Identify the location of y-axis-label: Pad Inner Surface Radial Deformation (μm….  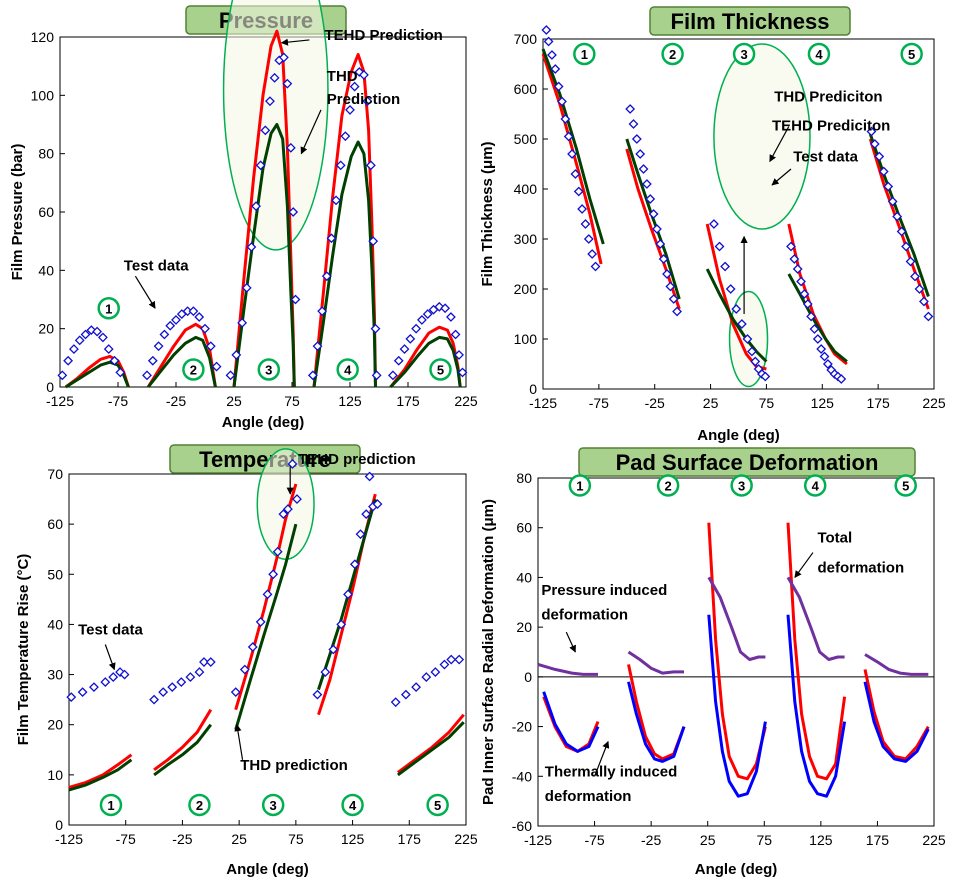
(488, 652).